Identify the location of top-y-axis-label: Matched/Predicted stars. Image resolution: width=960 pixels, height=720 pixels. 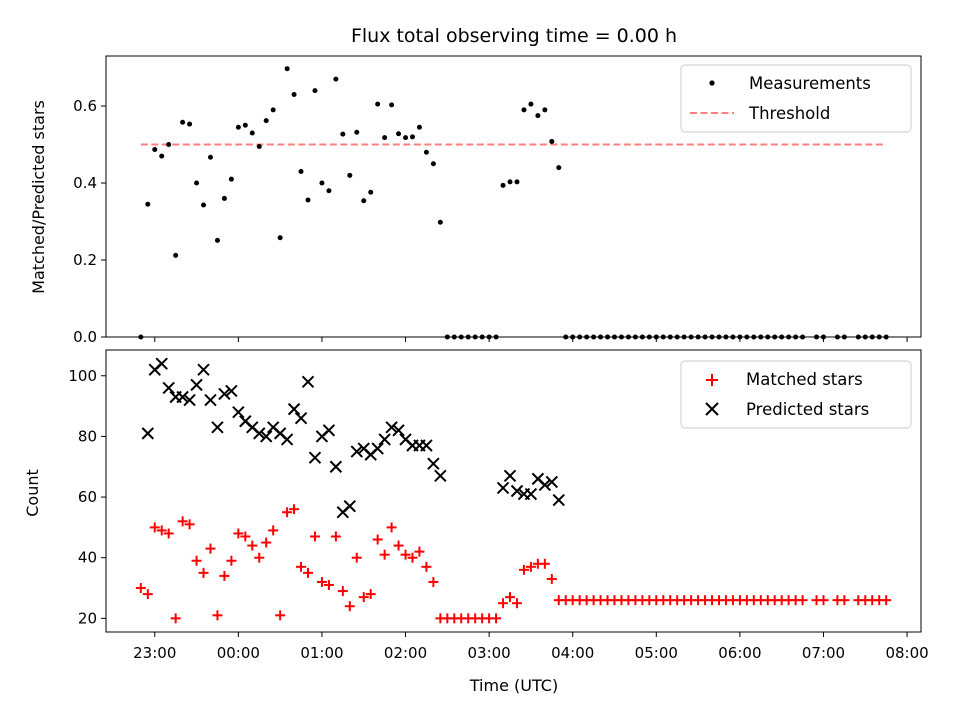
(38, 197).